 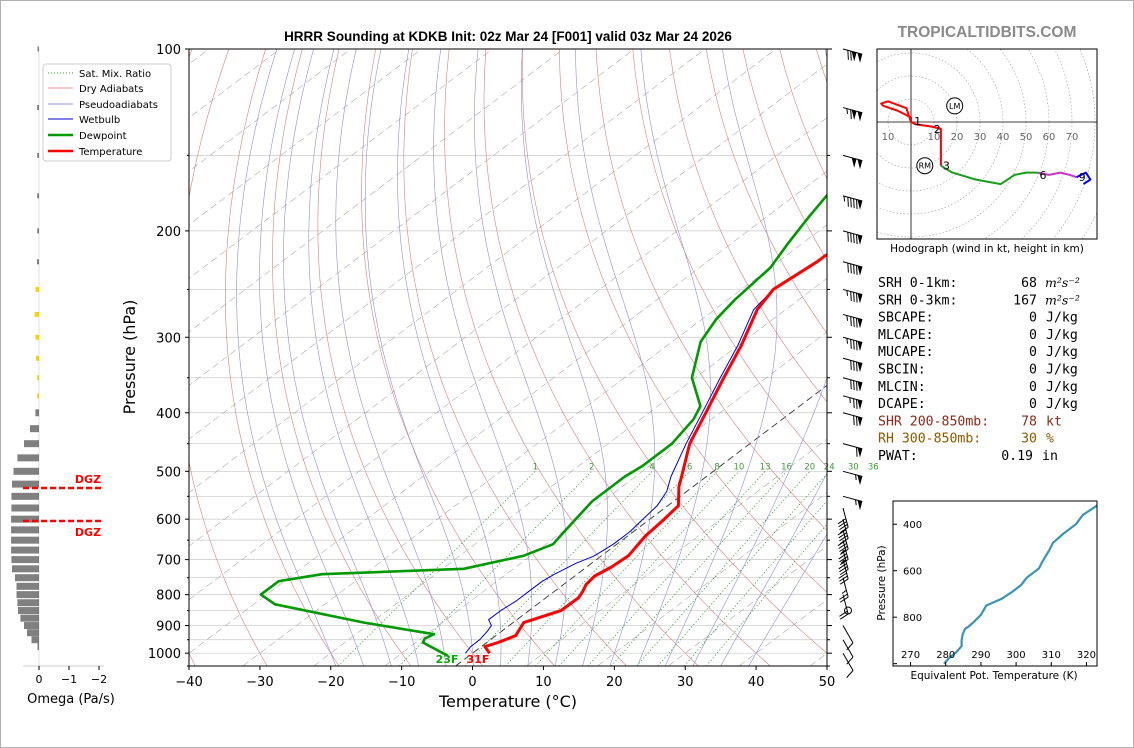 I want to click on mixing-ratio-label: 13, so click(x=765, y=467).